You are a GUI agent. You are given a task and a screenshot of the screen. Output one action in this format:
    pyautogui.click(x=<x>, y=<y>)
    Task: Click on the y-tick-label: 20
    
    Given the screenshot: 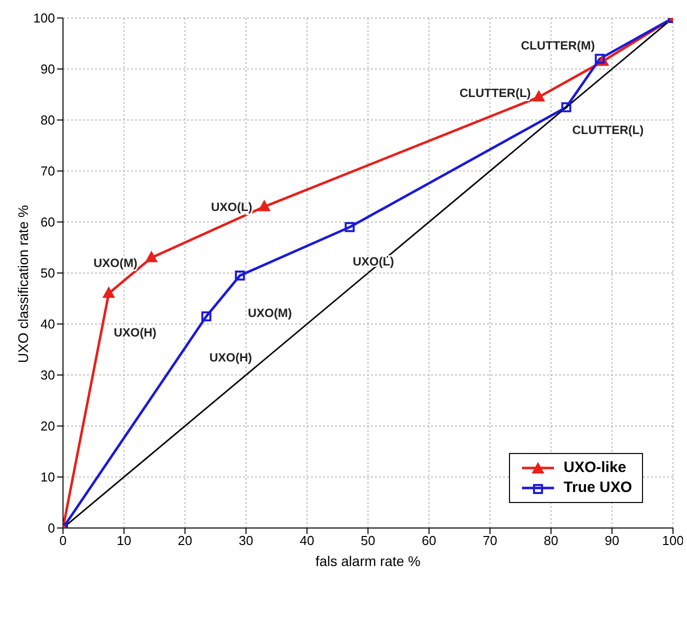 What is the action you would take?
    pyautogui.click(x=47, y=426)
    